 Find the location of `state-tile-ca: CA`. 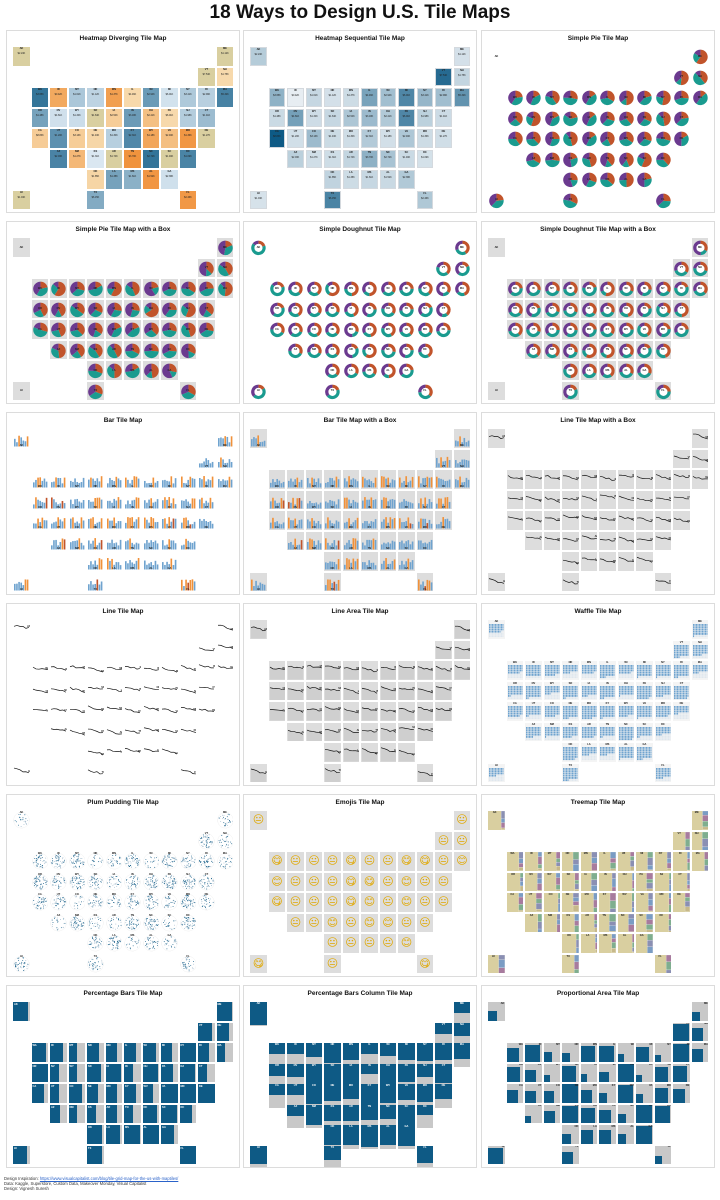

state-tile-ca: CA is located at coordinates (515, 711).